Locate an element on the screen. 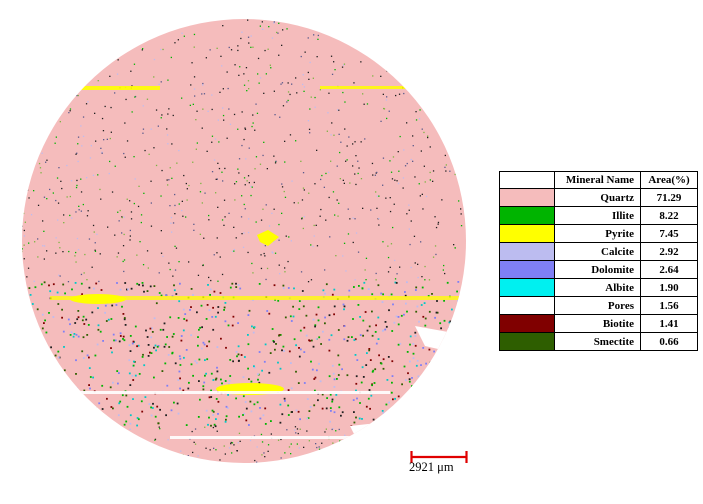 This screenshot has width=703, height=504. legend-name-smectite: Smectite is located at coordinates (597, 341).